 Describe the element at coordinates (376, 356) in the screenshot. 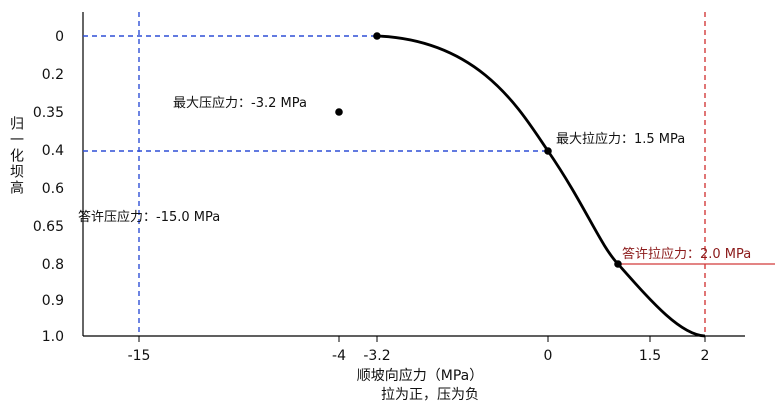

I see `x-tick-label: -3.2` at that location.